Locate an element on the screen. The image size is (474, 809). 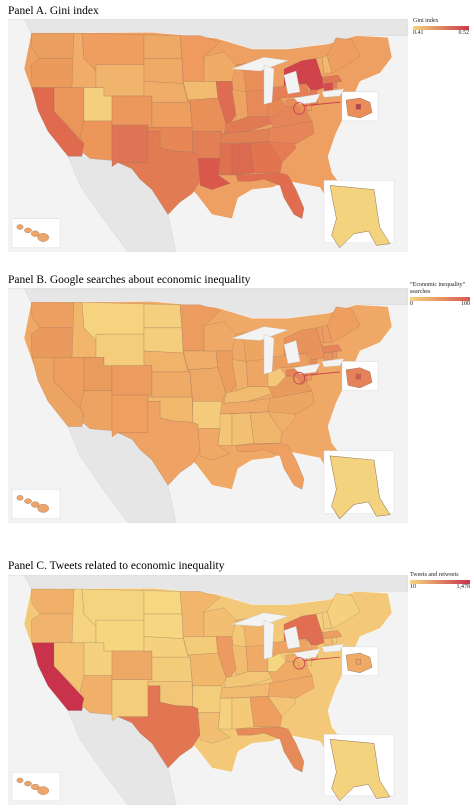
legend-max-label: 1,478 is located at coordinates (463, 587).